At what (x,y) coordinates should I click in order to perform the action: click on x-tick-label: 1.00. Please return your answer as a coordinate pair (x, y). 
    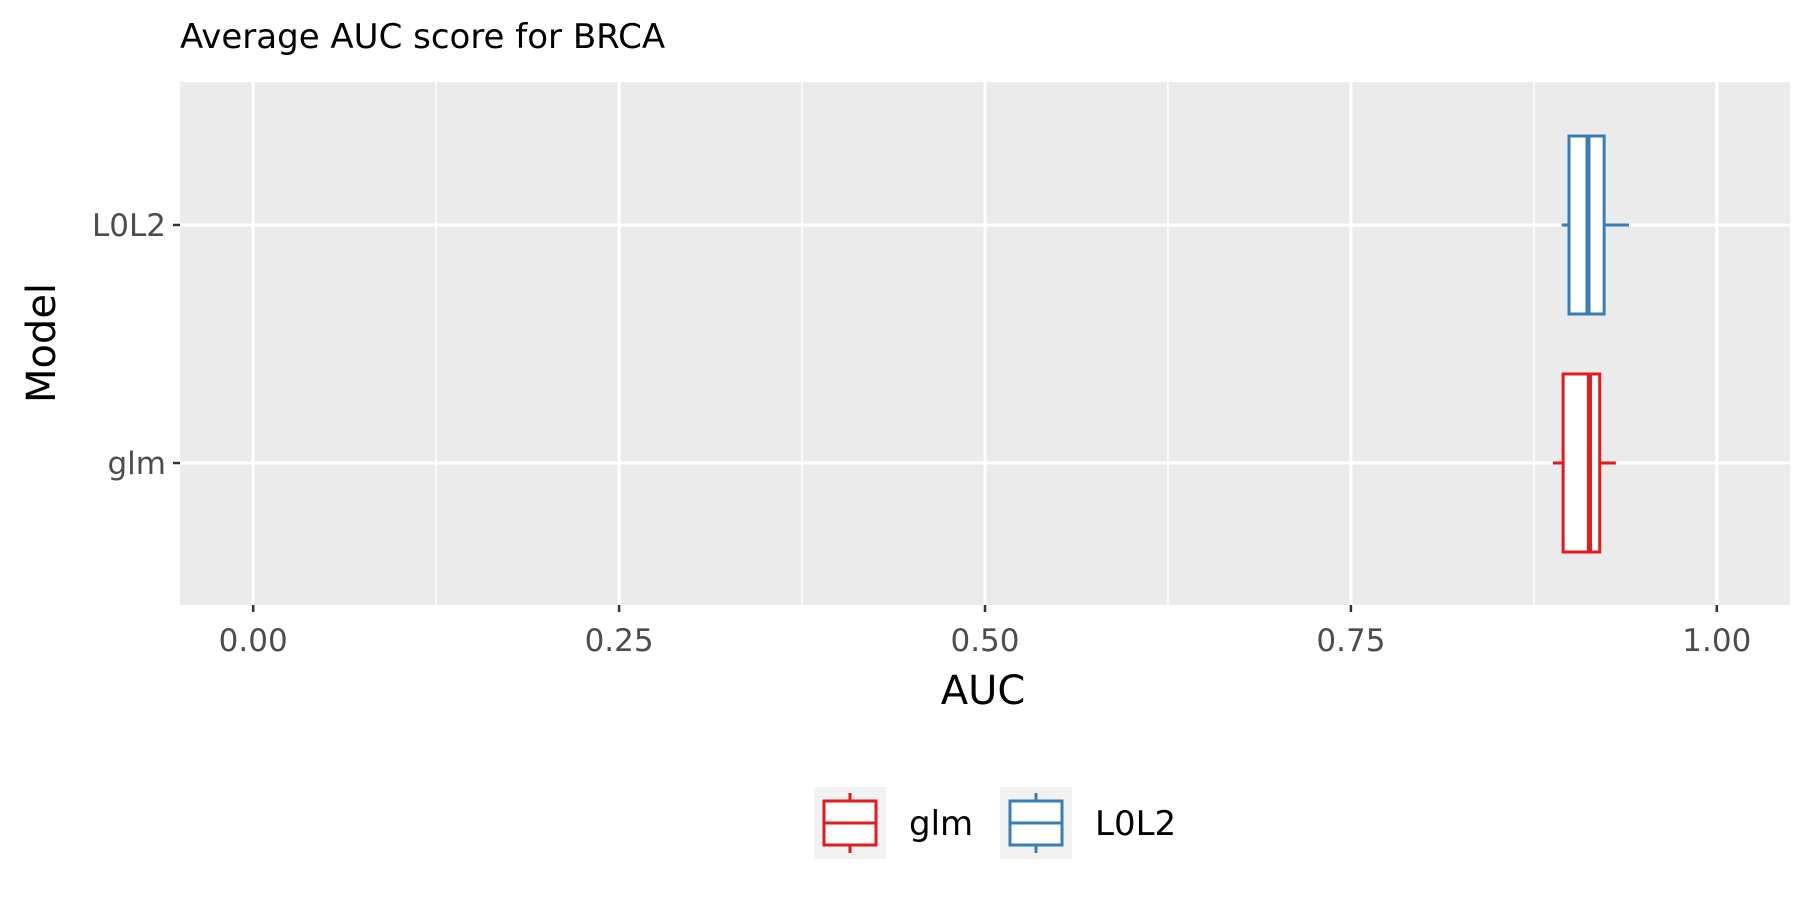
    Looking at the image, I should click on (1716, 641).